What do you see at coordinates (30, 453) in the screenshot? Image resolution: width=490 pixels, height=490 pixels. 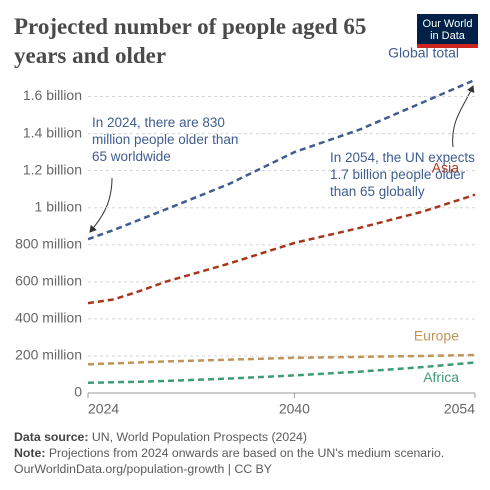 I see `note-label: Note:` at bounding box center [30, 453].